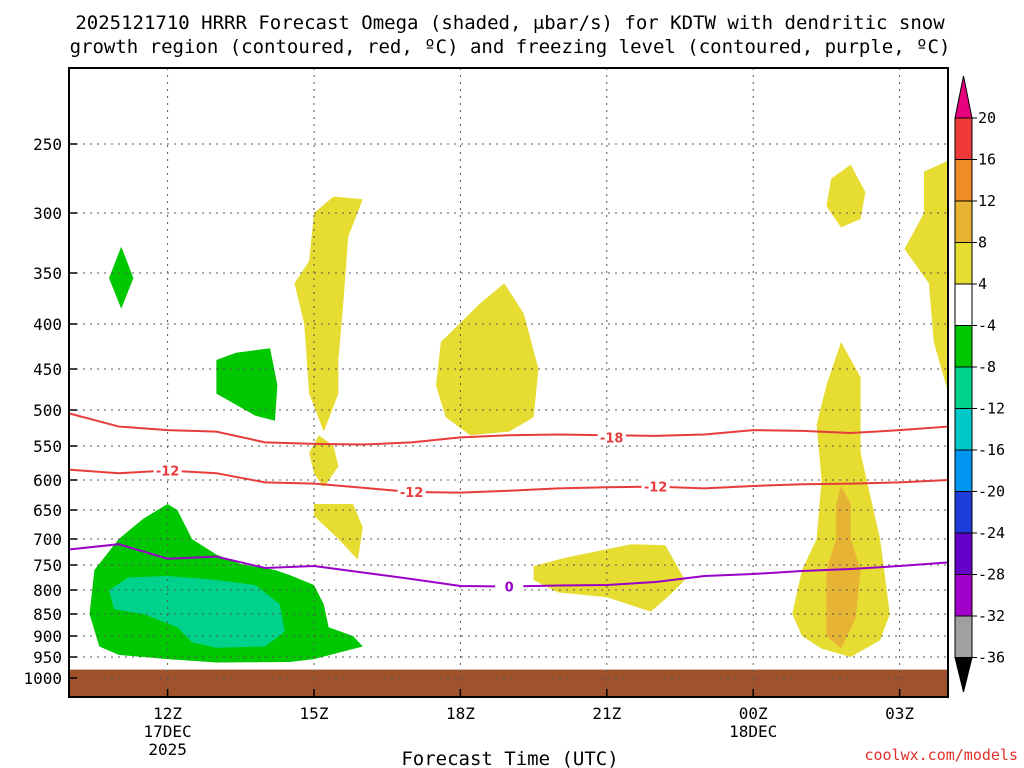 The image size is (1024, 768). What do you see at coordinates (987, 326) in the screenshot?
I see `colorbar-label: -4` at bounding box center [987, 326].